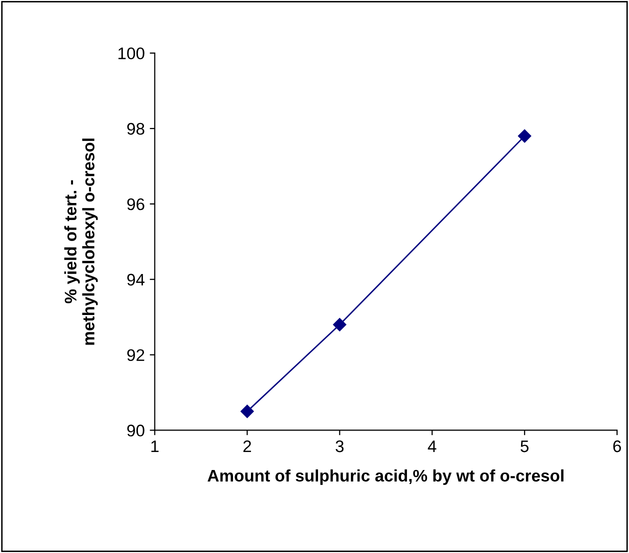 The image size is (629, 553). Describe the element at coordinates (524, 446) in the screenshot. I see `x-tick-label: 5` at that location.